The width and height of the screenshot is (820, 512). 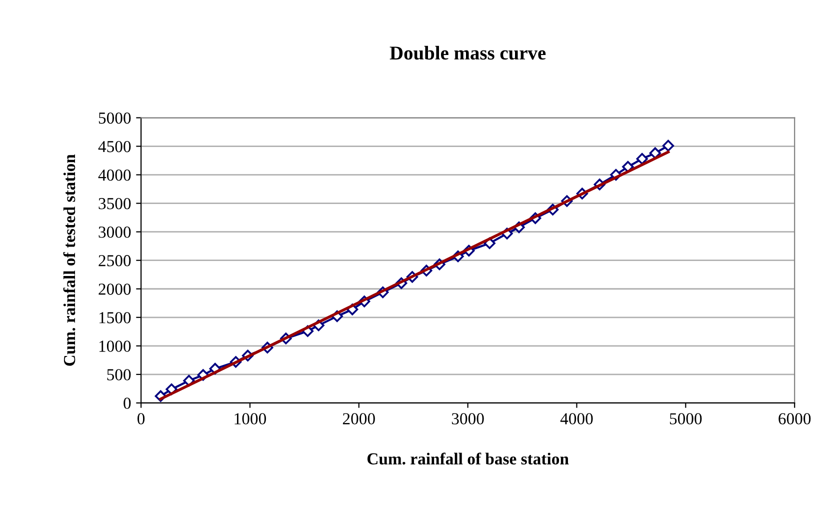 What do you see at coordinates (119, 374) in the screenshot?
I see `y-tick-label: 500` at bounding box center [119, 374].